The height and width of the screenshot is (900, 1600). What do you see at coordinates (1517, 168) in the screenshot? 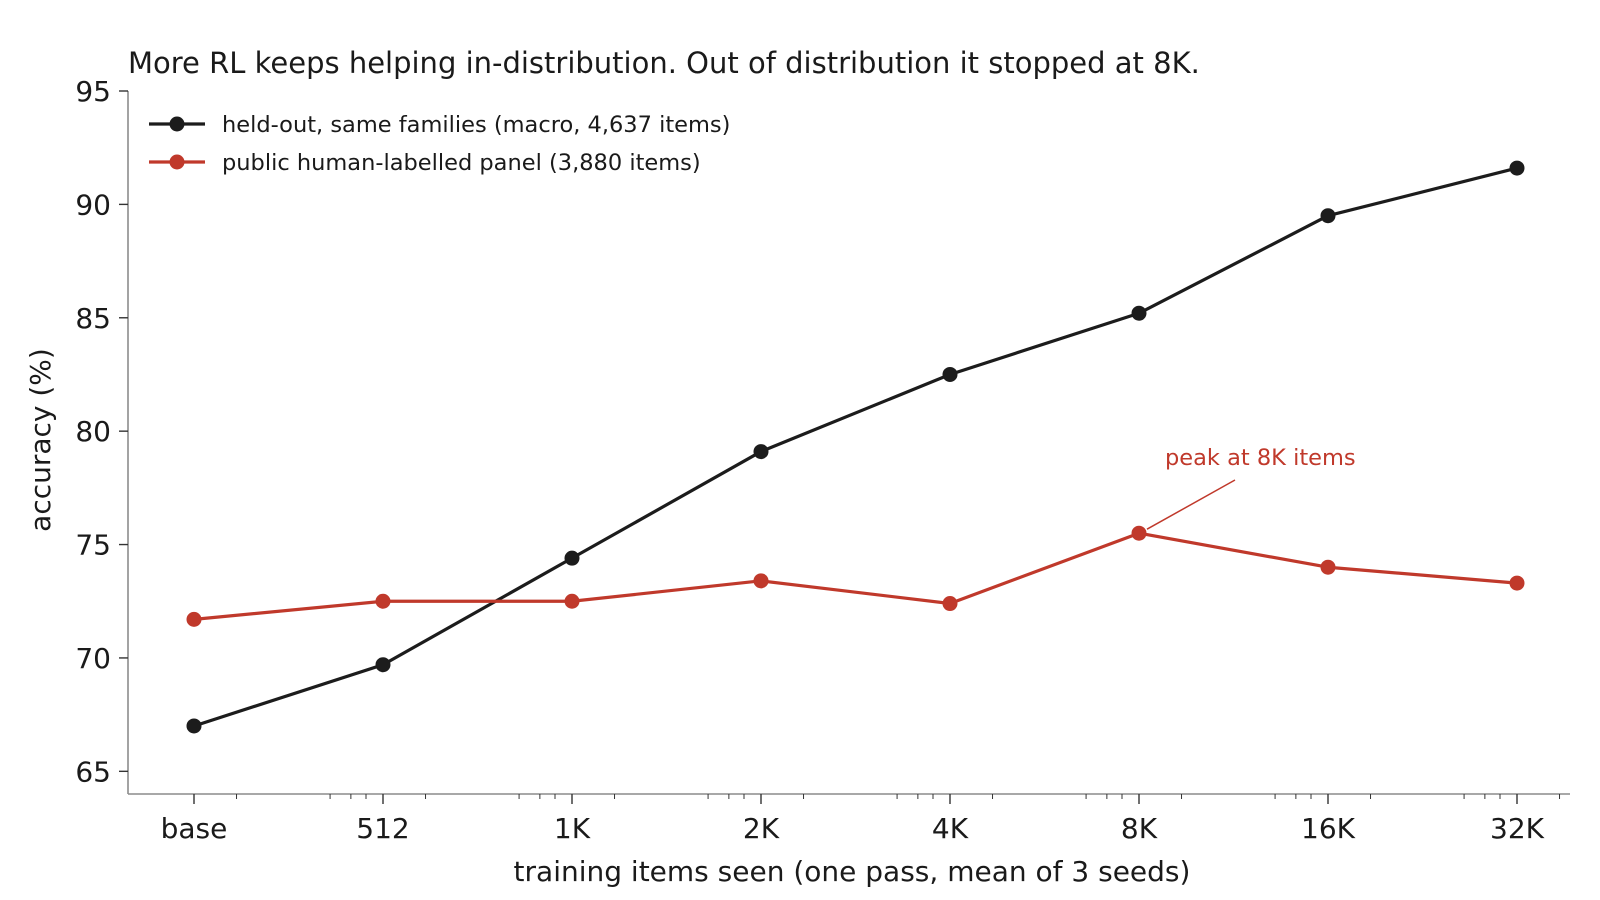
I see `data-point-1-32k` at bounding box center [1517, 168].